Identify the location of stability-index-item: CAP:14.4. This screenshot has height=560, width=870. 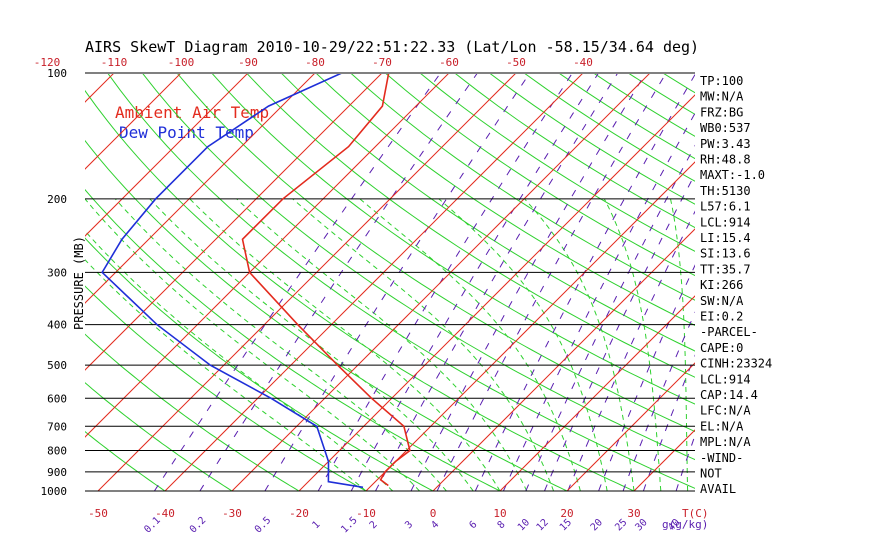
(729, 395).